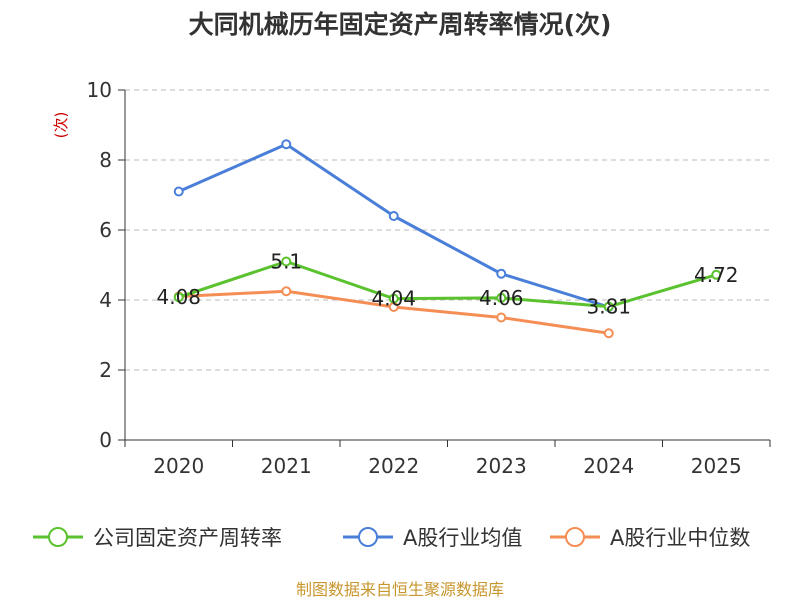 The image size is (800, 600). I want to click on x-tick-label: 2025, so click(716, 466).